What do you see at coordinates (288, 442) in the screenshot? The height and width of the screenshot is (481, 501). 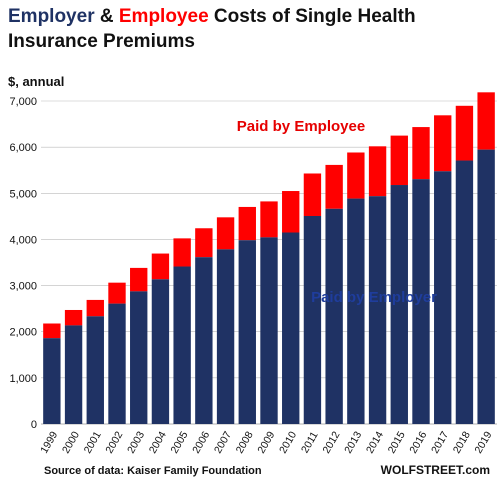 I see `x-tick-label: 2010` at bounding box center [288, 442].